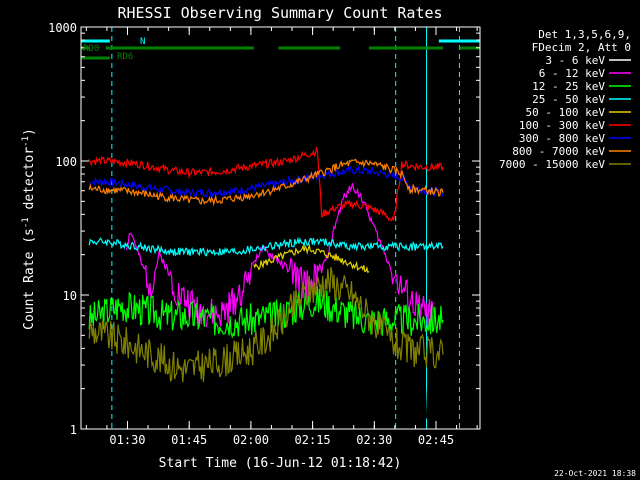  Describe the element at coordinates (62, 28) in the screenshot. I see `y-tick-label: 1000` at that location.